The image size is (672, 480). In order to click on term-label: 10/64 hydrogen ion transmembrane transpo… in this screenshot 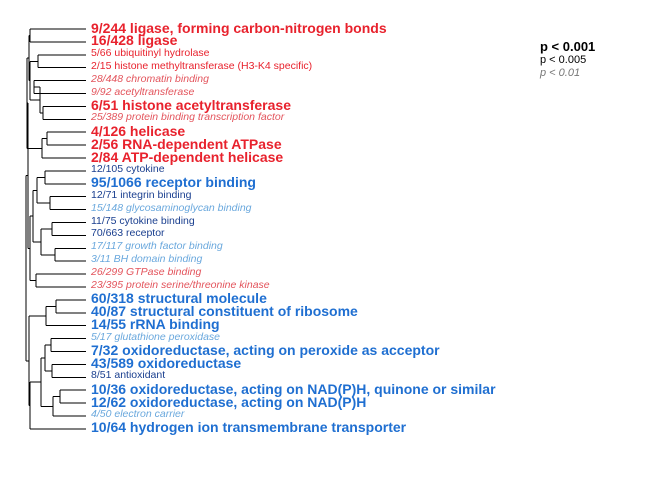, I will do `click(249, 427)`.